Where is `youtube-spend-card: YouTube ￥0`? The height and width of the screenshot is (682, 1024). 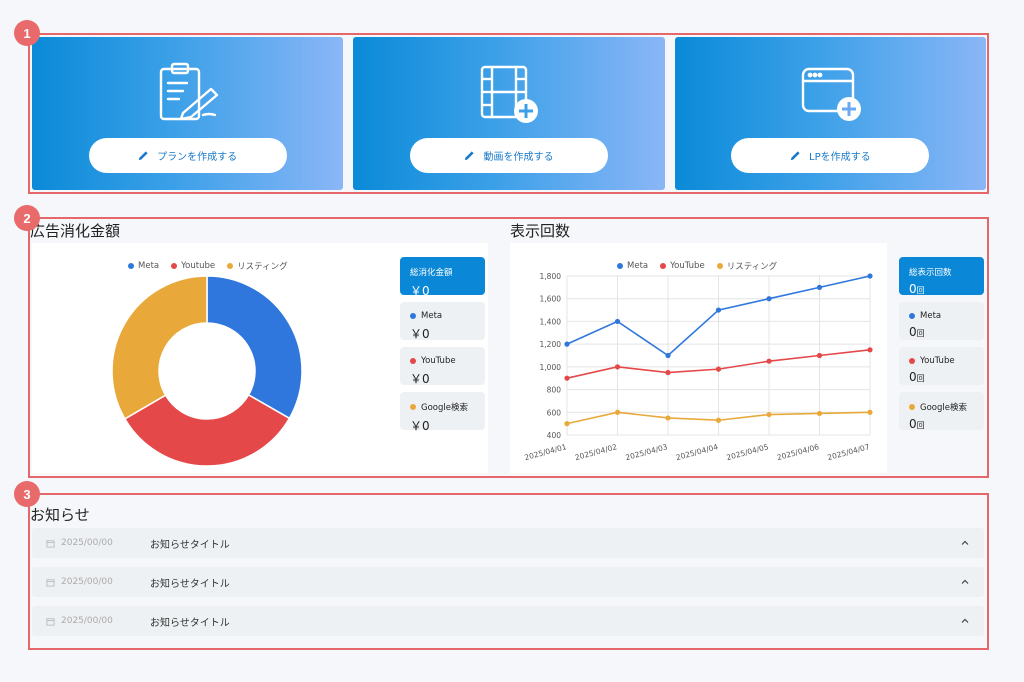
youtube-spend-card: YouTube ￥0 is located at coordinates (442, 366).